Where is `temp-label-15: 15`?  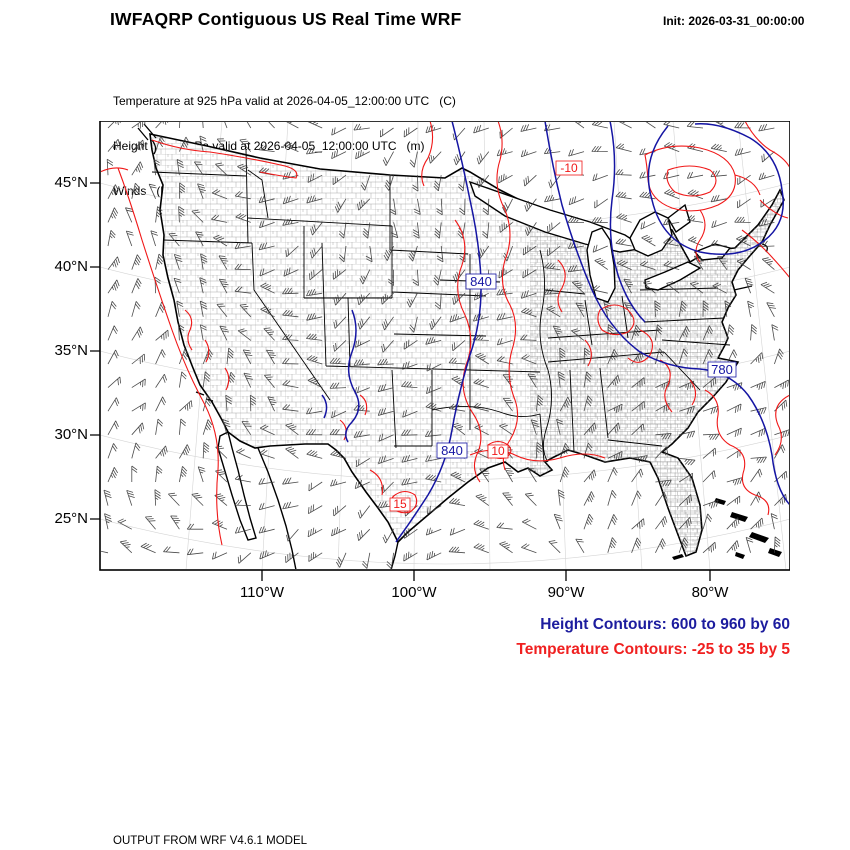
temp-label-15: 15 is located at coordinates (400, 504).